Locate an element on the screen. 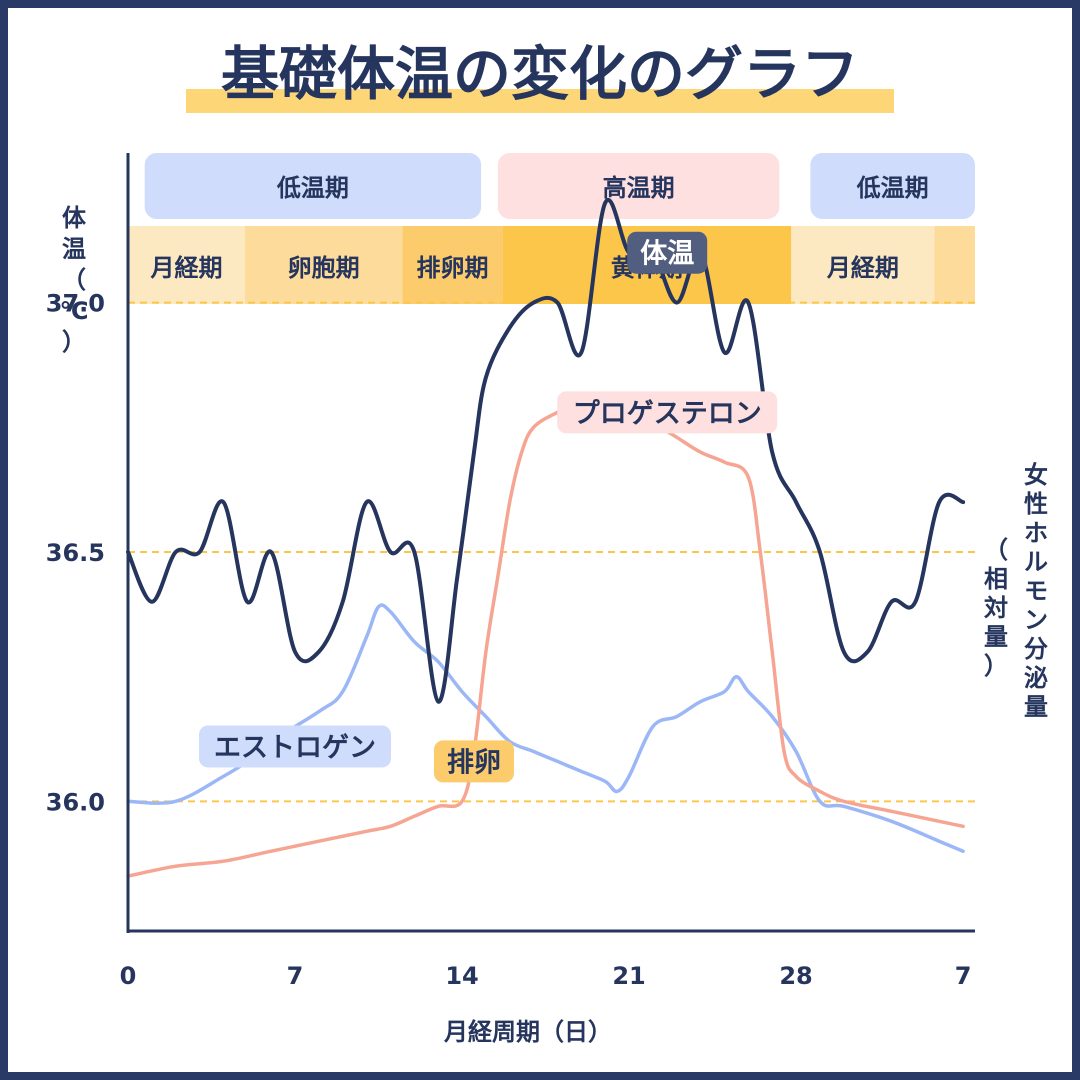  cycle-phase-label-4: 月経期 is located at coordinates (862, 268).